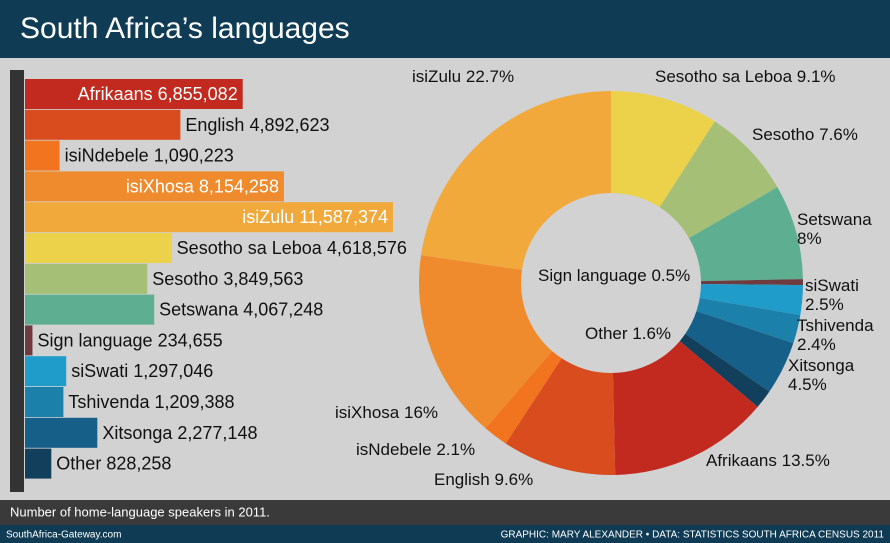 The width and height of the screenshot is (890, 543). I want to click on bar-label: Xitsonga 2,277,148, so click(179, 433).